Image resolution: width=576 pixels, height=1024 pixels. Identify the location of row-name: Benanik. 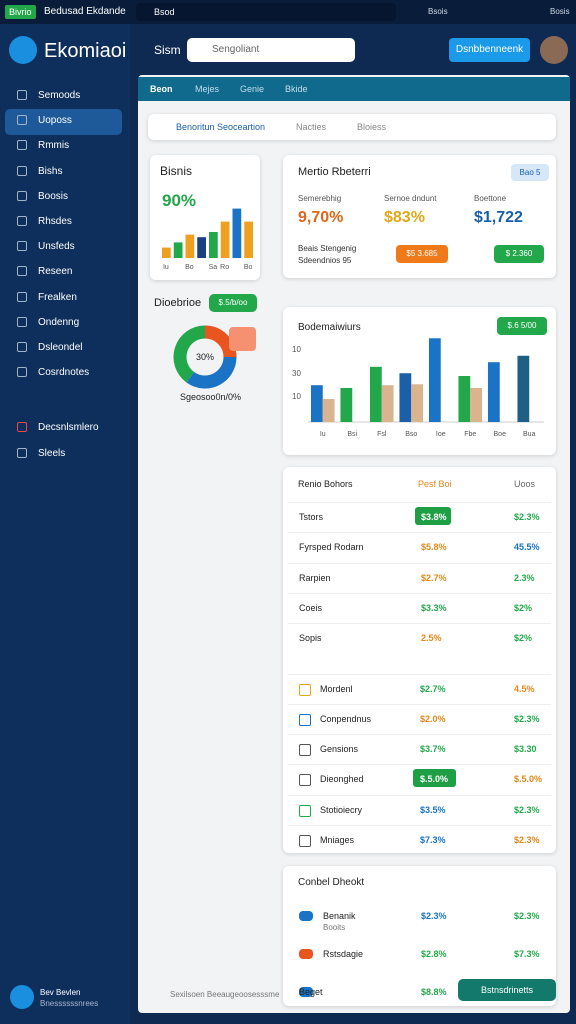
(339, 916).